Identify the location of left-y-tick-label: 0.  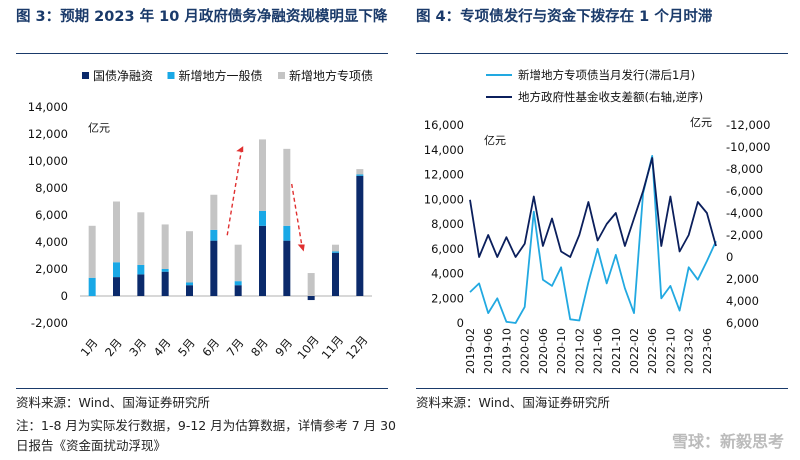
(460, 323).